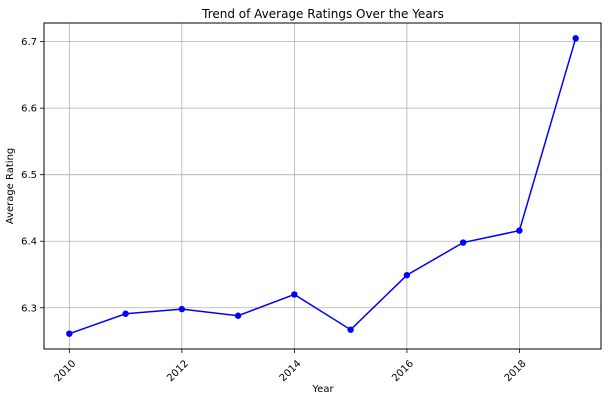 The width and height of the screenshot is (609, 402). What do you see at coordinates (29, 109) in the screenshot?
I see `y-tick-label: 6.6` at bounding box center [29, 109].